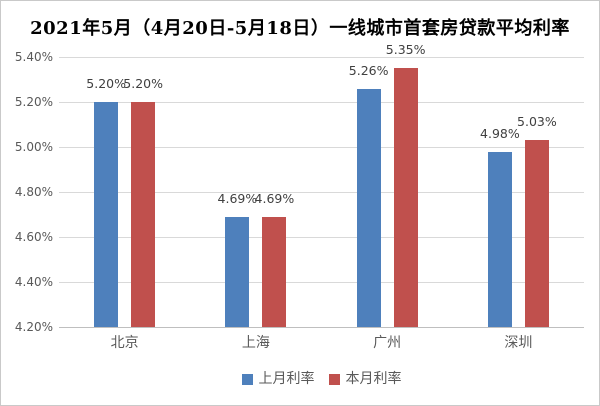 Image resolution: width=600 pixels, height=406 pixels. Describe the element at coordinates (537, 122) in the screenshot. I see `bar-value-label: 5.03%` at that location.